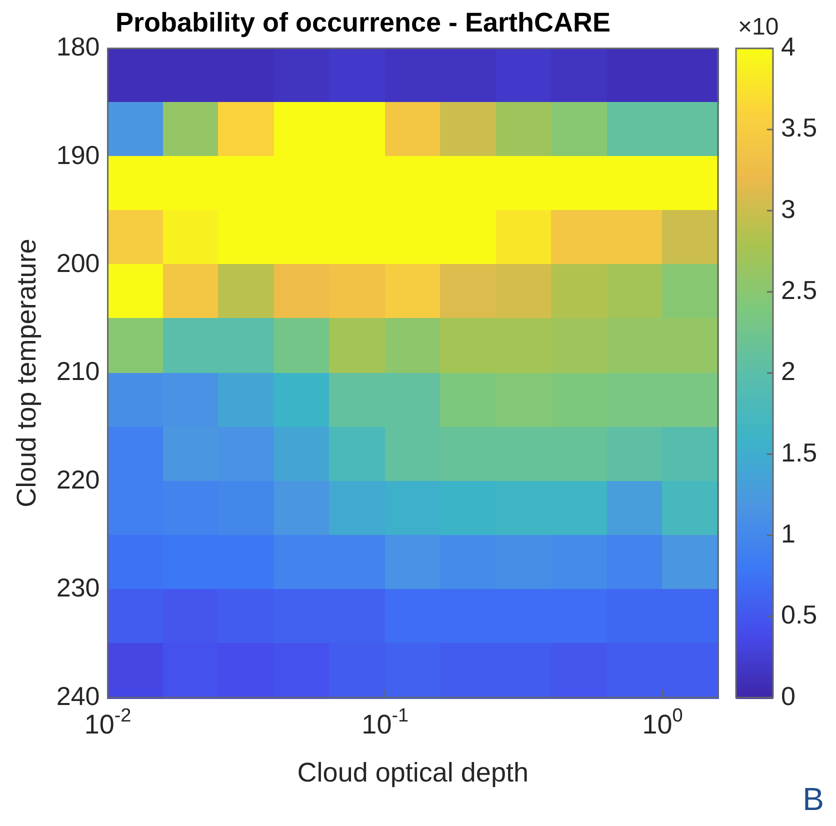  What do you see at coordinates (78, 155) in the screenshot?
I see `y-tick-label: 190` at bounding box center [78, 155].